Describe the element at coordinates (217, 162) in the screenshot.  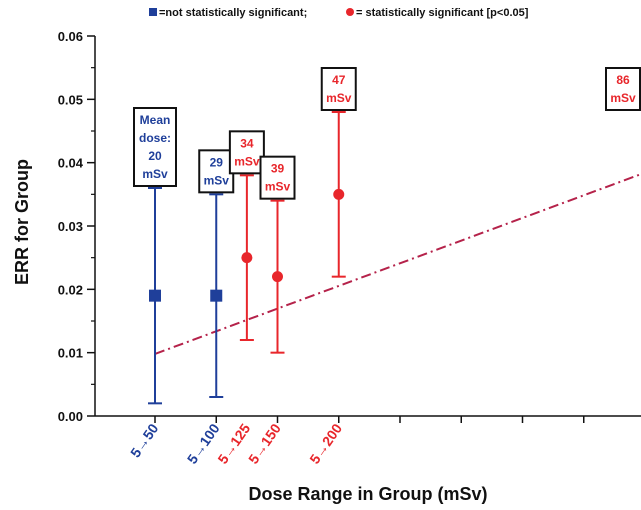
I see `mean-dose-label: 29` at that location.